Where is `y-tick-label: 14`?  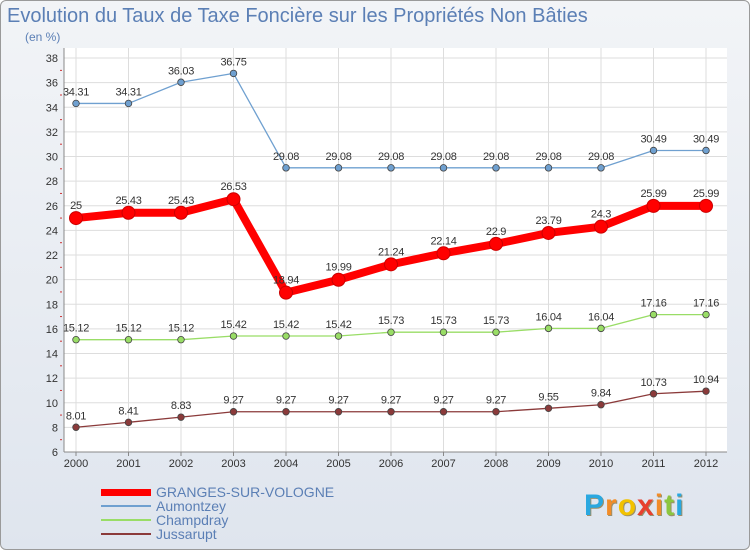 y-tick-label: 14 is located at coordinates (52, 355).